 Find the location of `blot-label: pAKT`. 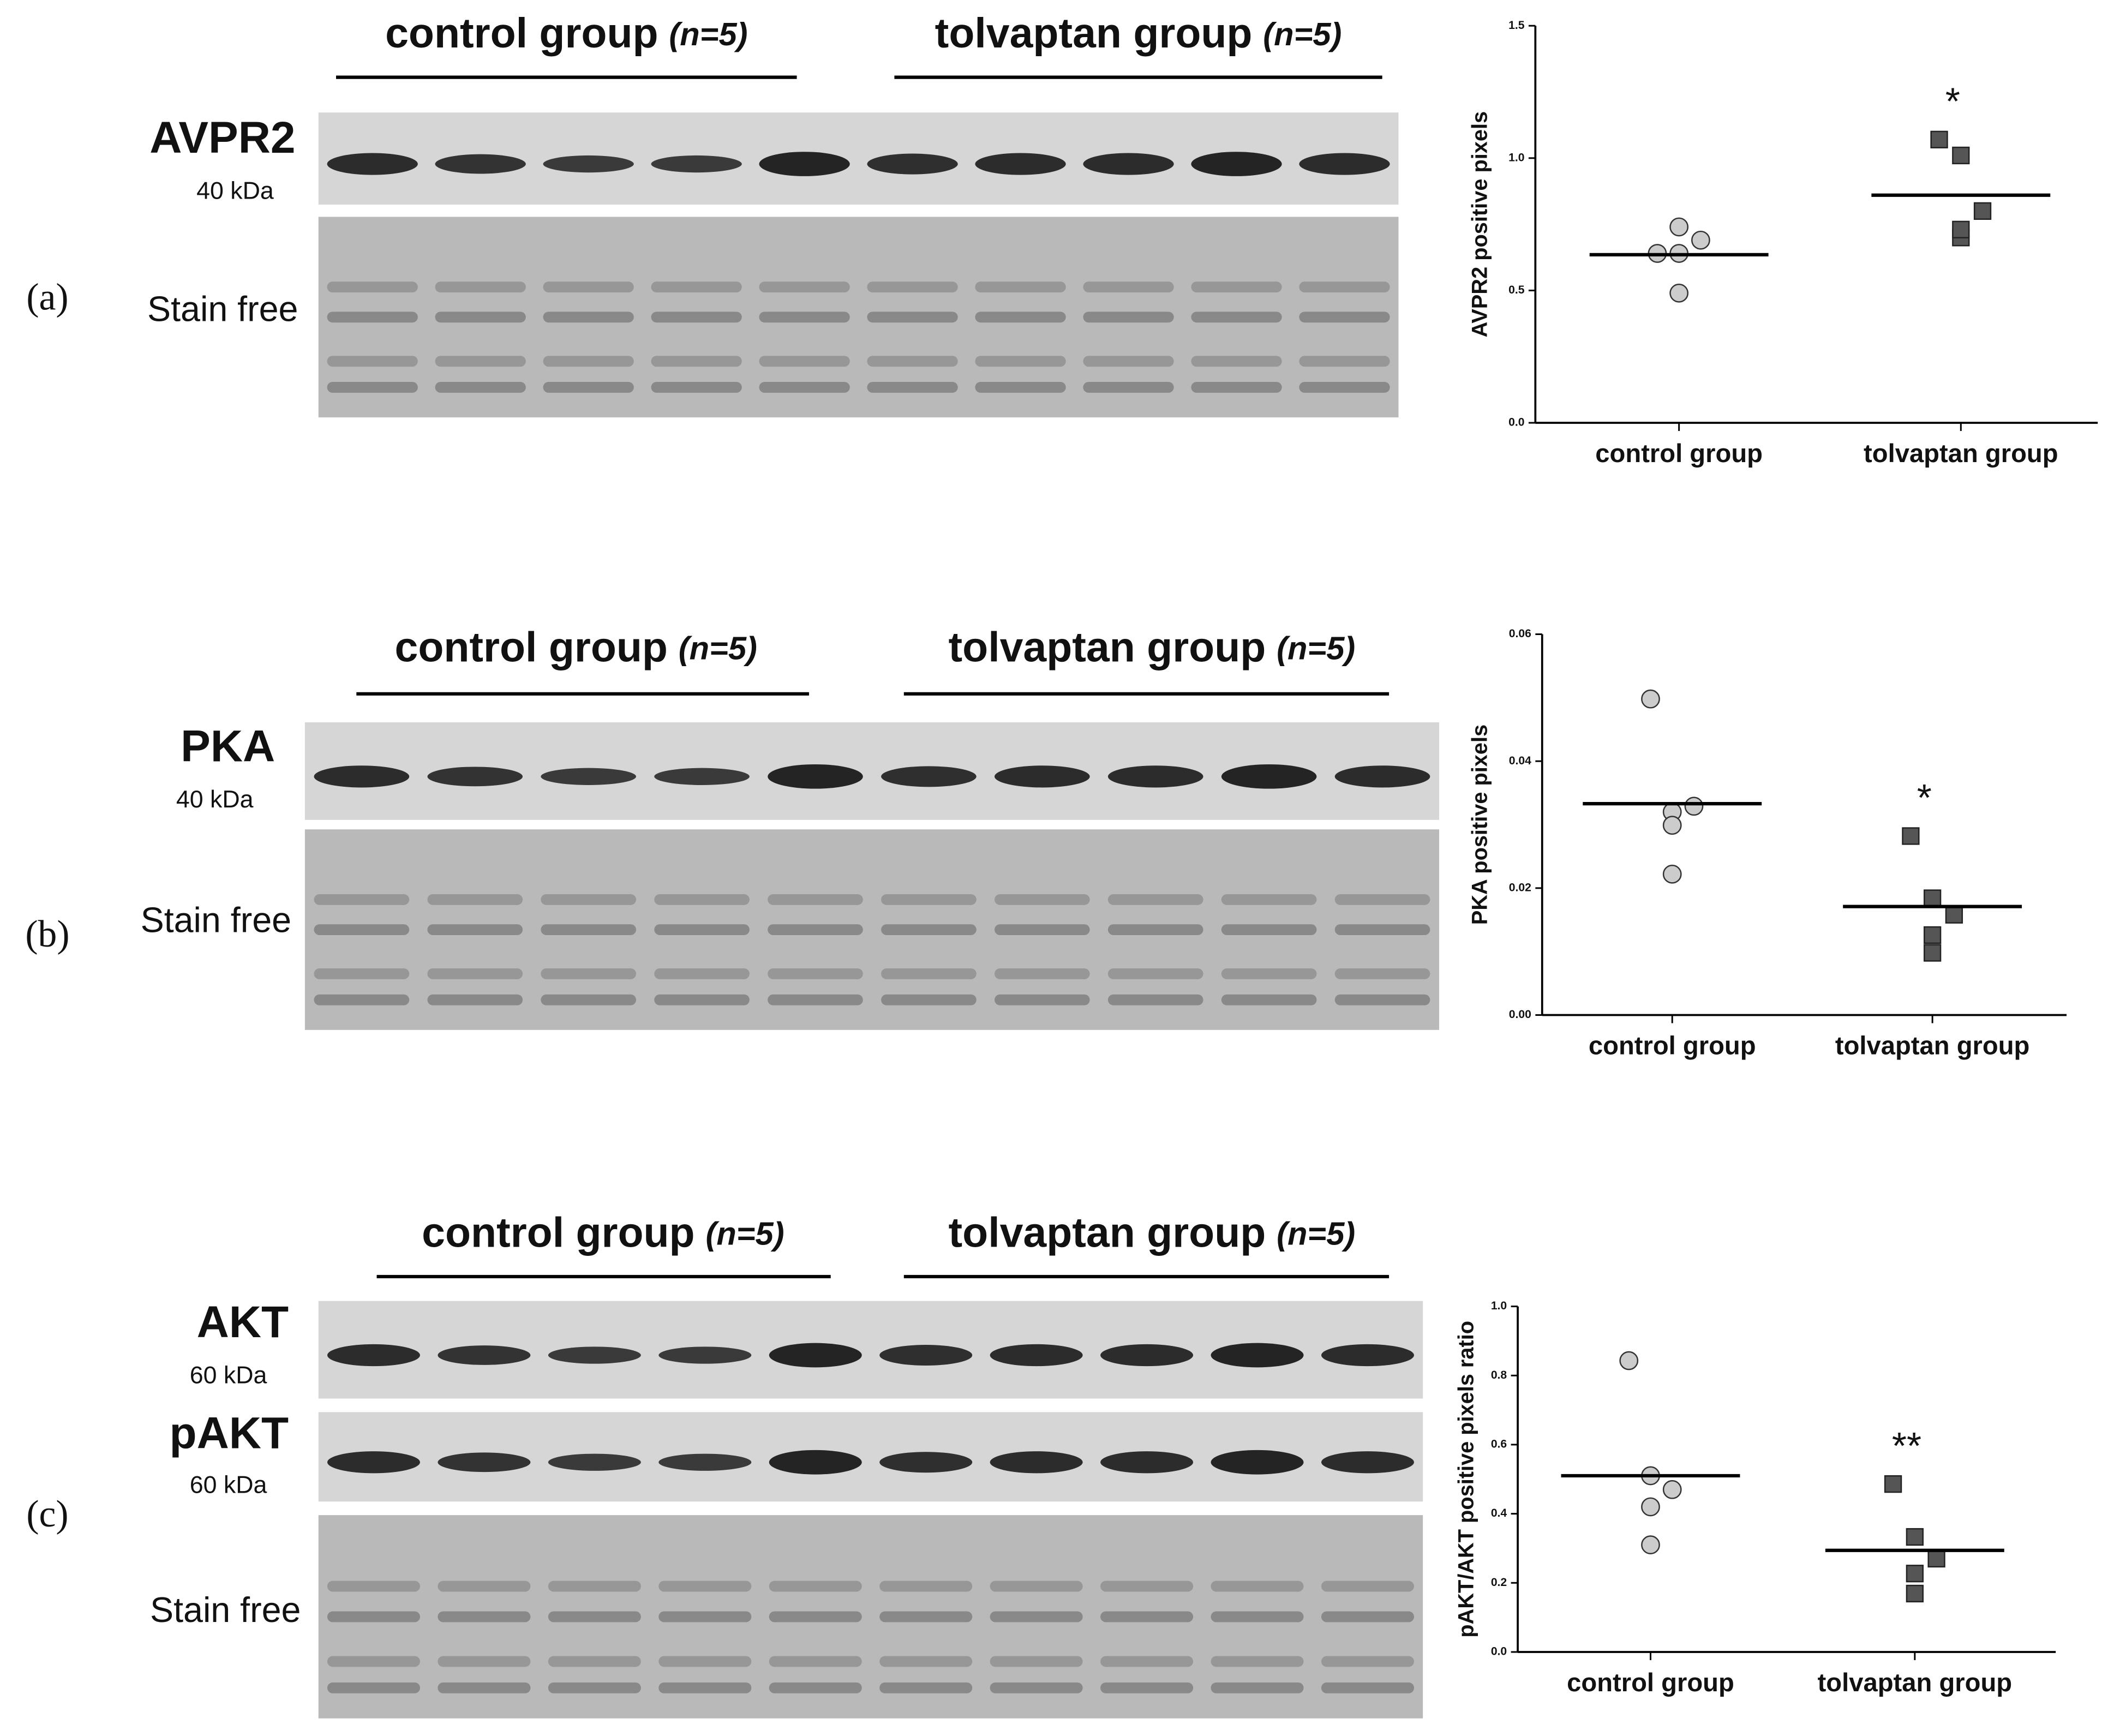

blot-label: pAKT is located at coordinates (230, 1434).